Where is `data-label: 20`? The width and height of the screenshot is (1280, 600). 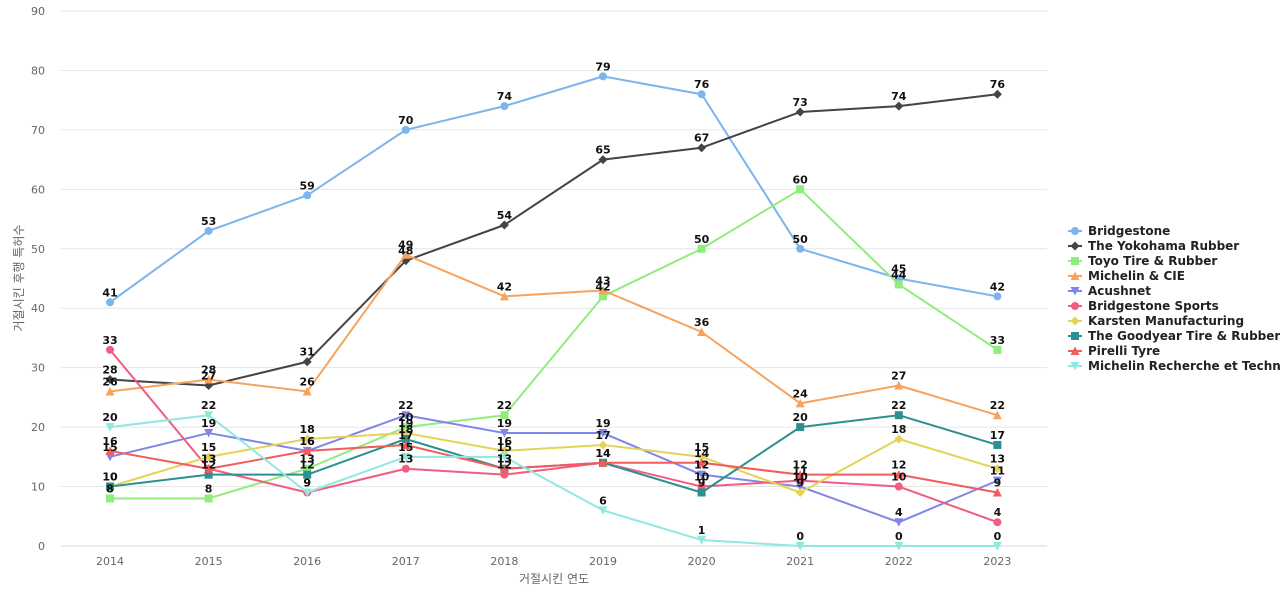
data-label: 20 is located at coordinates (801, 417).